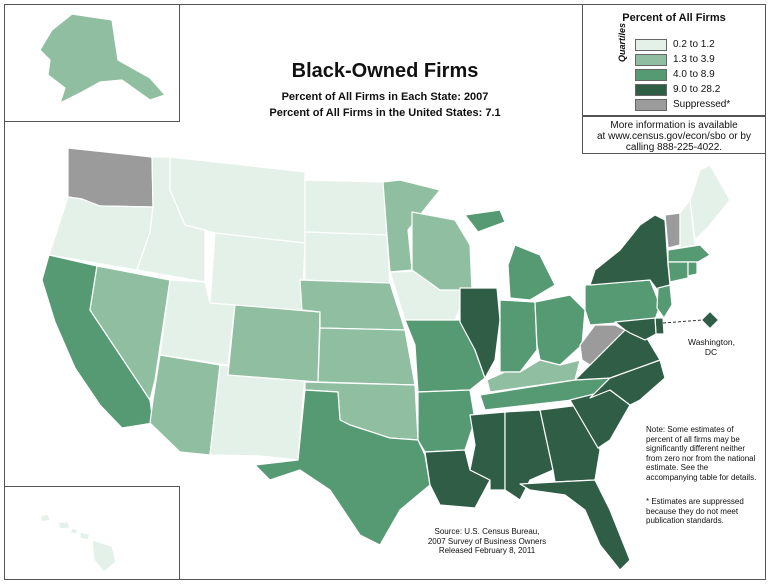 This screenshot has height=586, width=771. I want to click on state-washington, so click(110, 177).